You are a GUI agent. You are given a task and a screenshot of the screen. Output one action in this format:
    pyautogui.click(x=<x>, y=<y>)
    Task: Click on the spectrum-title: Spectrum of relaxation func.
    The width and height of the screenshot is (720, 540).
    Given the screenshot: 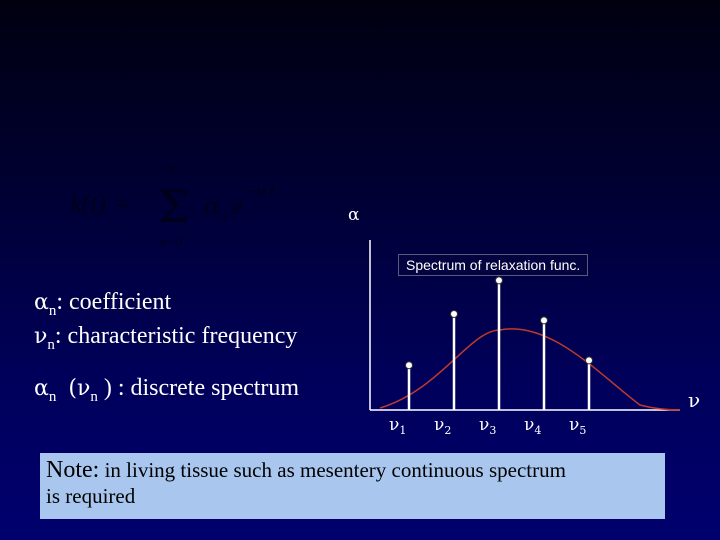 What is the action you would take?
    pyautogui.click(x=493, y=265)
    